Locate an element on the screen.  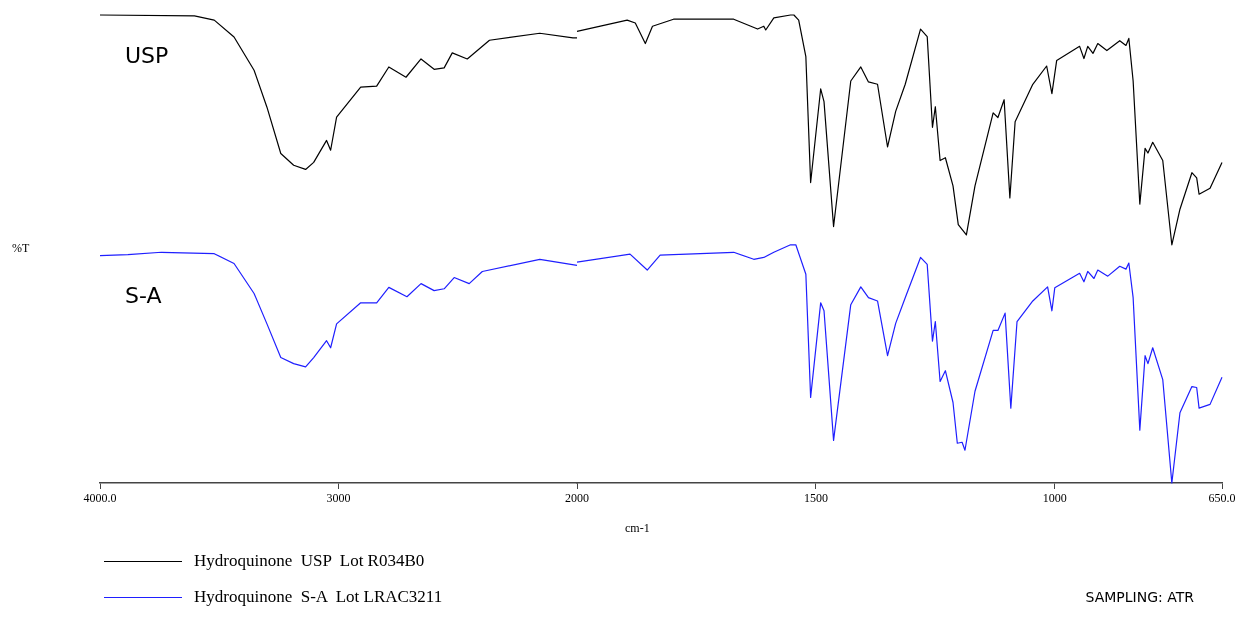
legend-label: Hydroquinone S-A Lot LRAC3211 is located at coordinates (318, 597).